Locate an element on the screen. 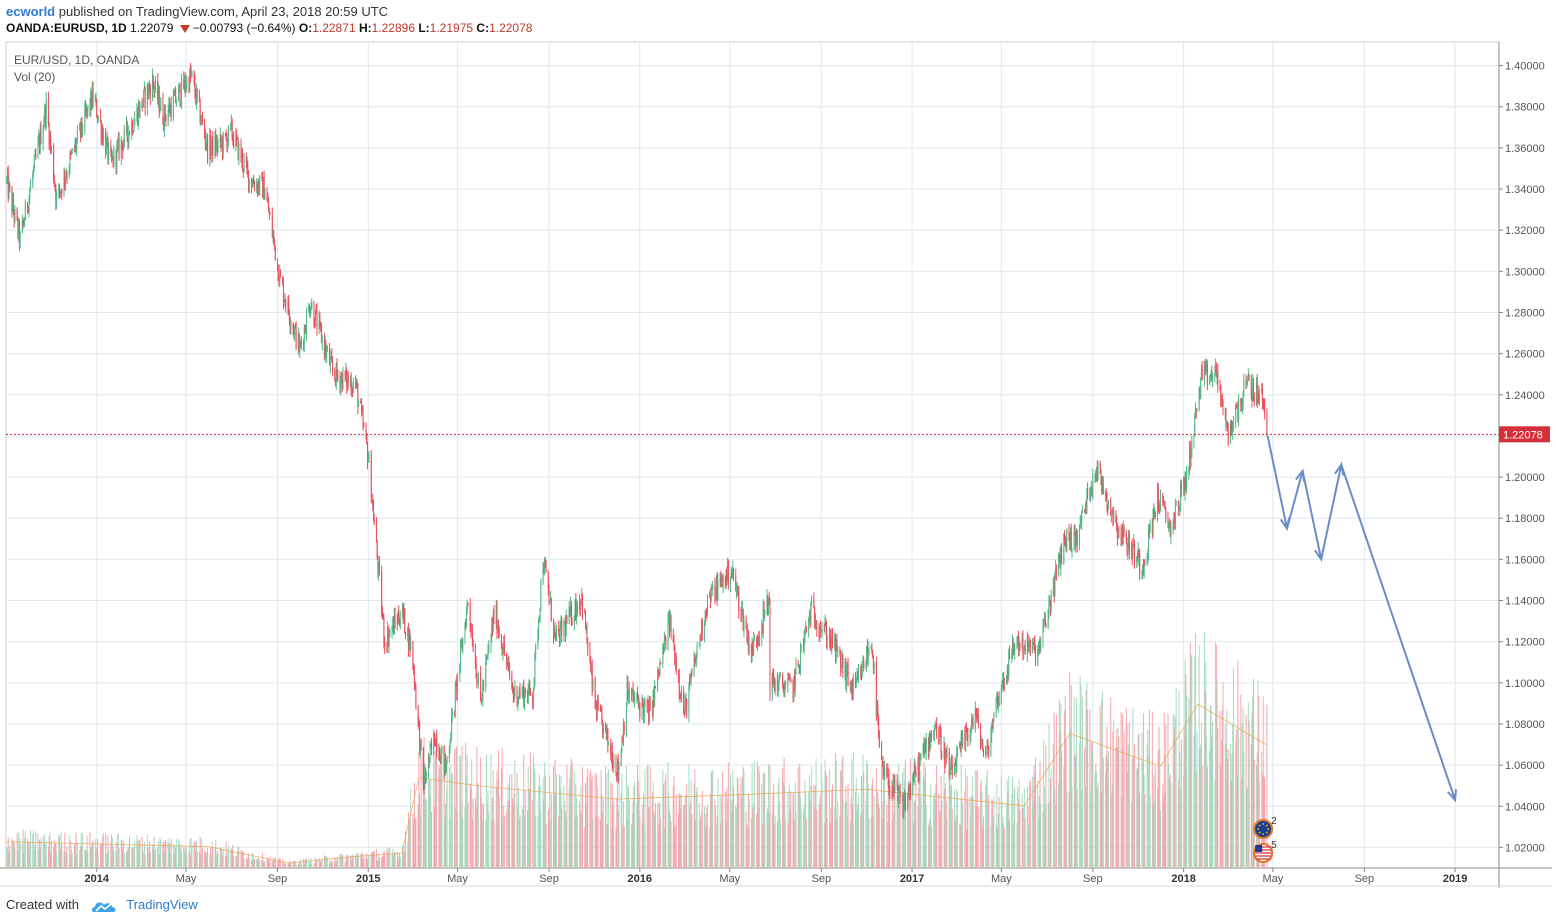  x-tick-label: 2018 is located at coordinates (1183, 879).